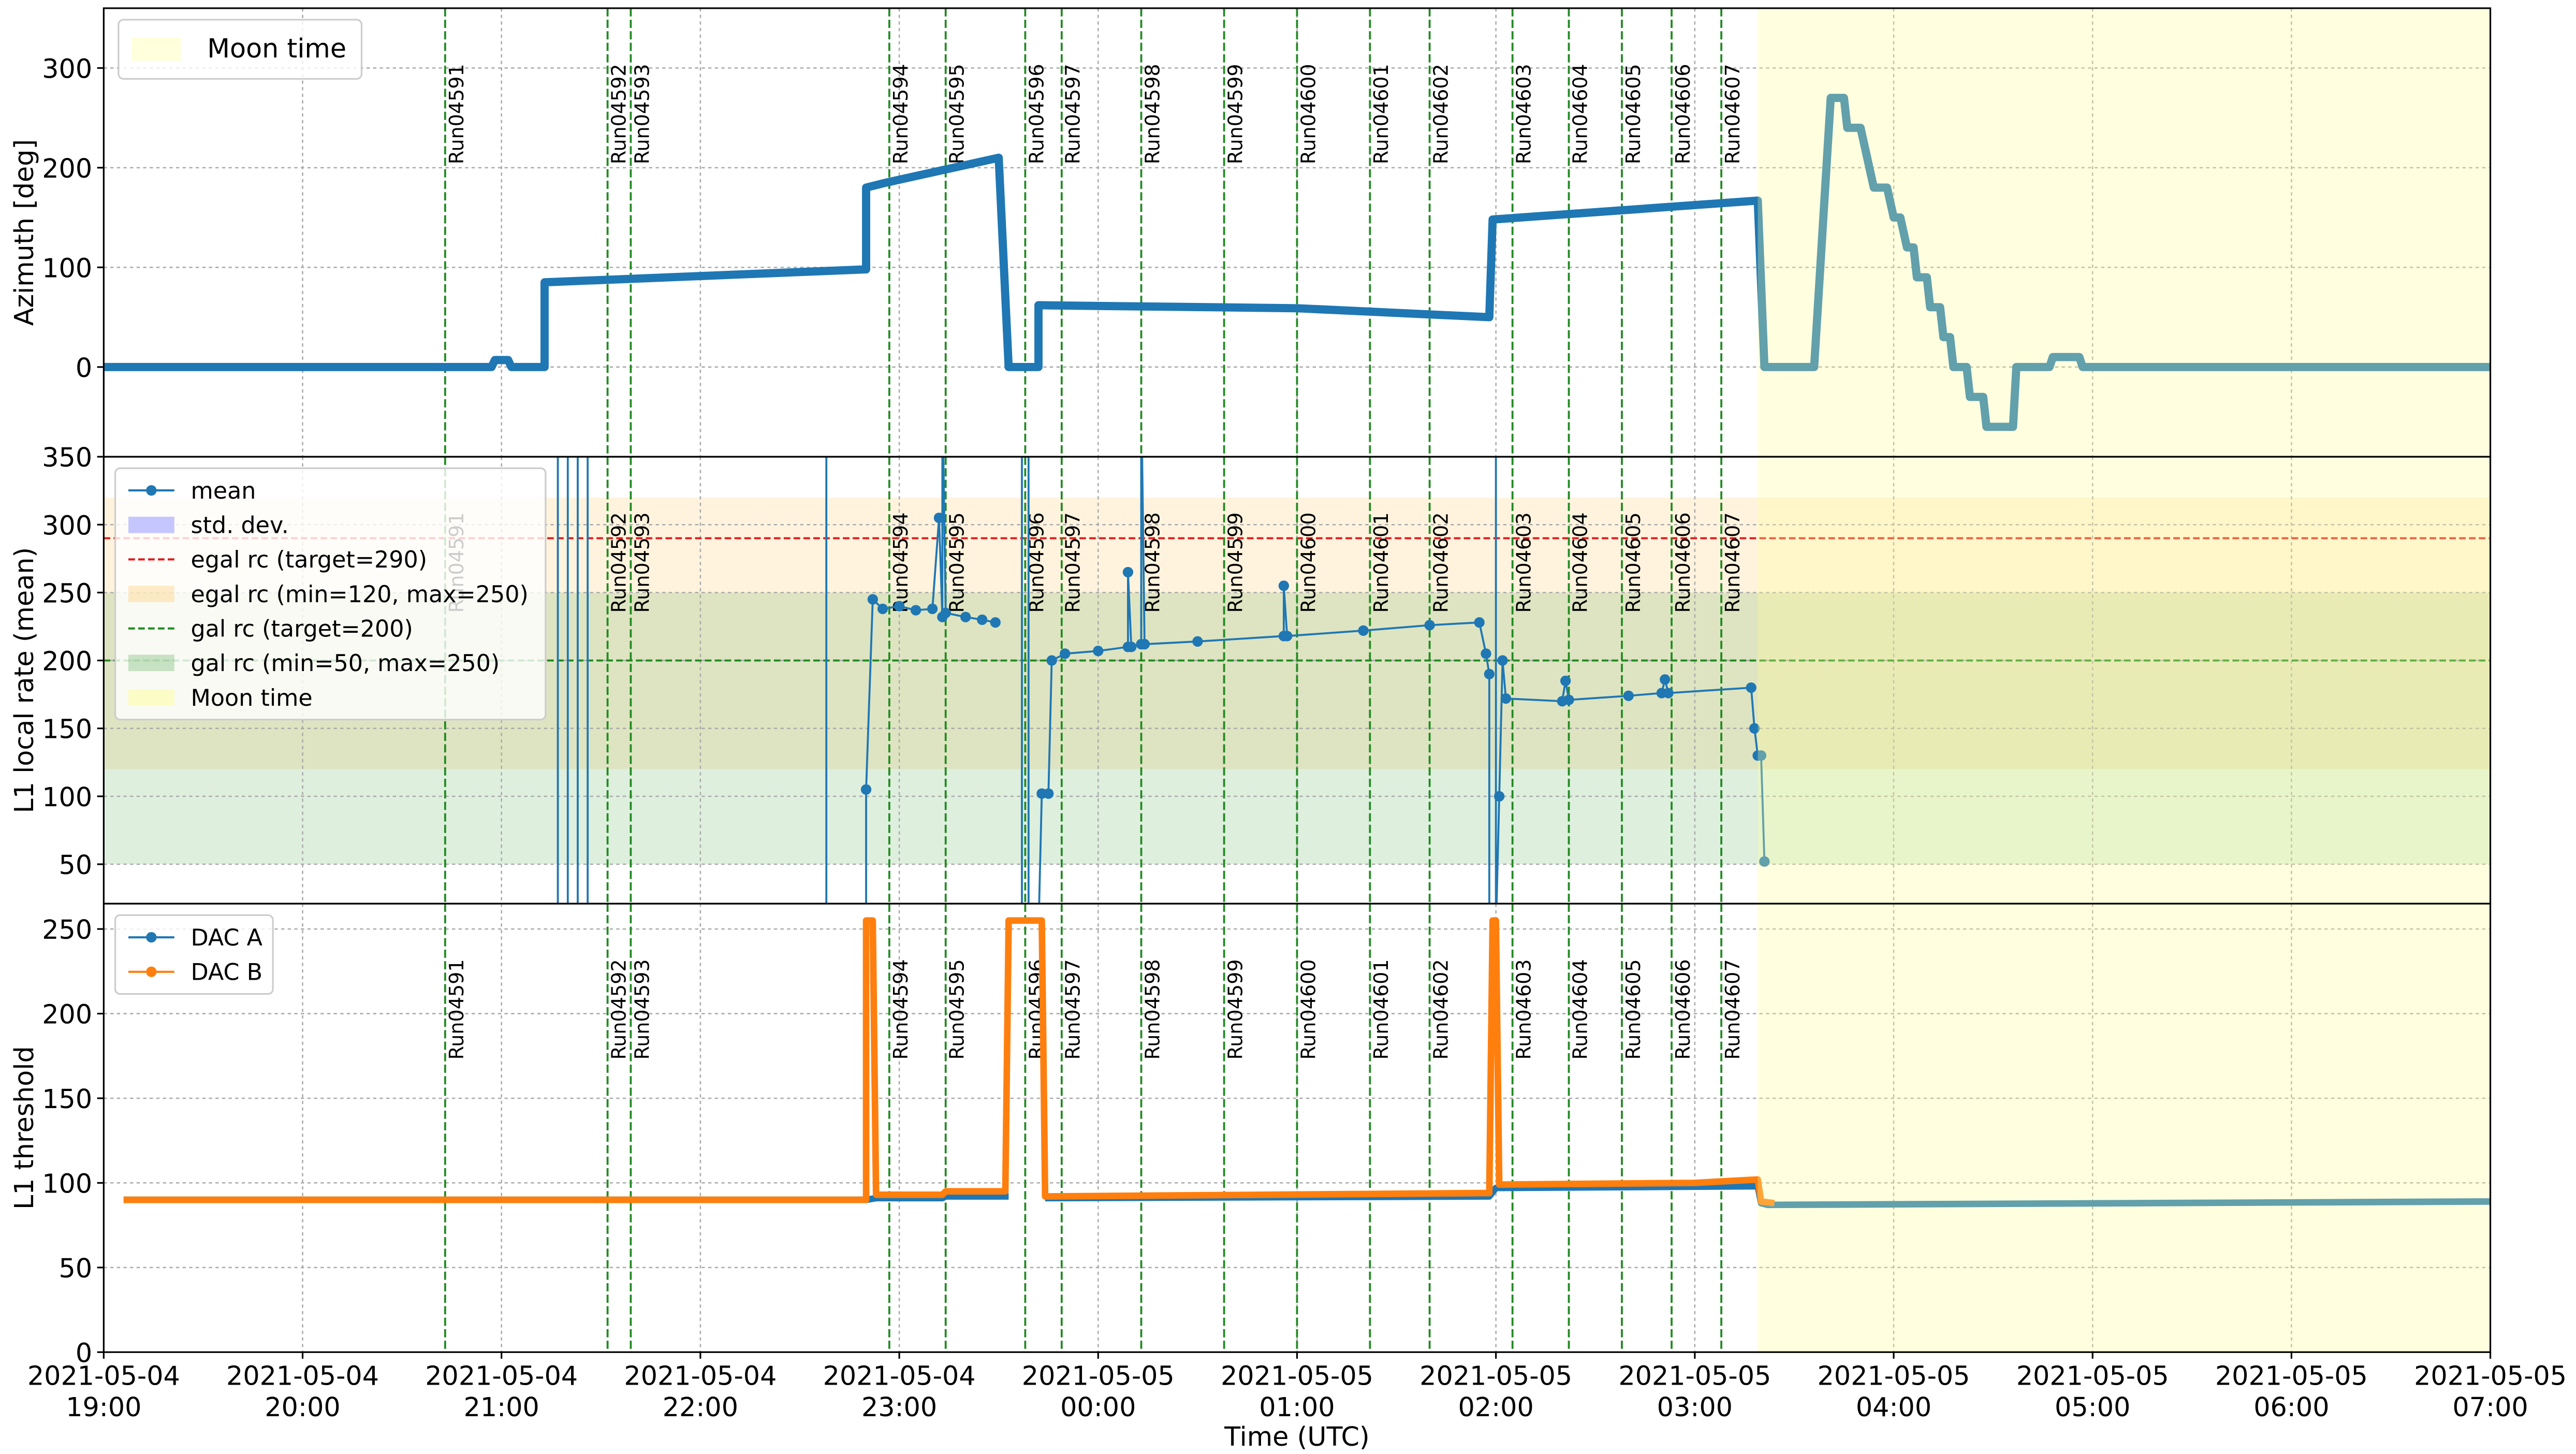 This screenshot has width=2576, height=1454. What do you see at coordinates (1580, 1009) in the screenshot?
I see `run-label: Run04604` at bounding box center [1580, 1009].